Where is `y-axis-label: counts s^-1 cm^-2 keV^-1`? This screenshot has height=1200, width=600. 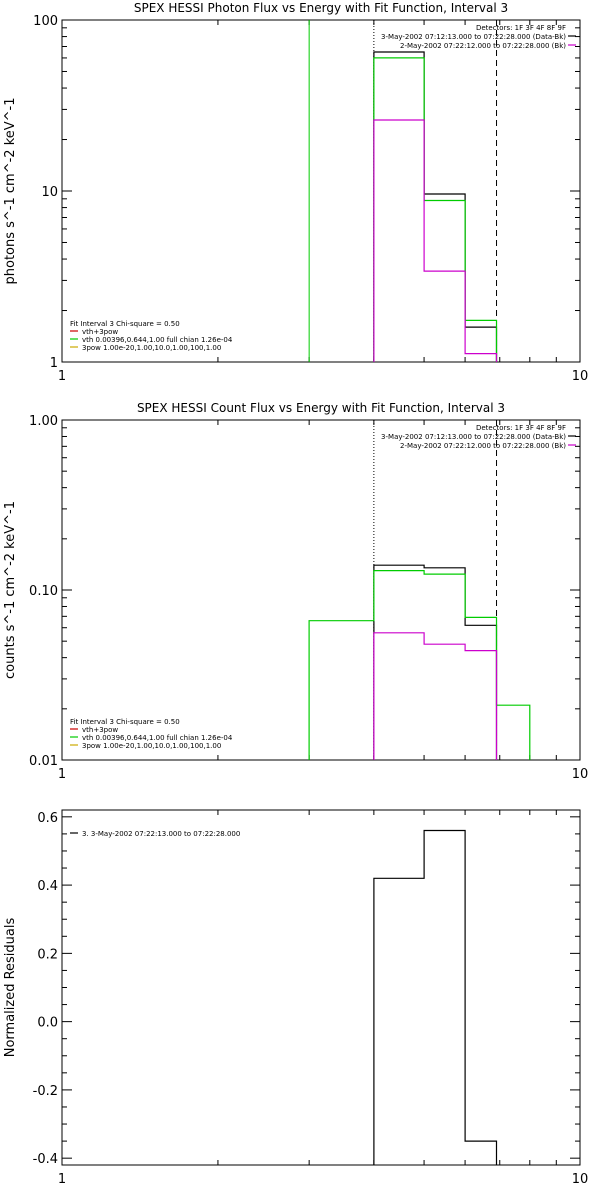 y-axis-label: counts s^-1 cm^-2 keV^-1 is located at coordinates (10, 590).